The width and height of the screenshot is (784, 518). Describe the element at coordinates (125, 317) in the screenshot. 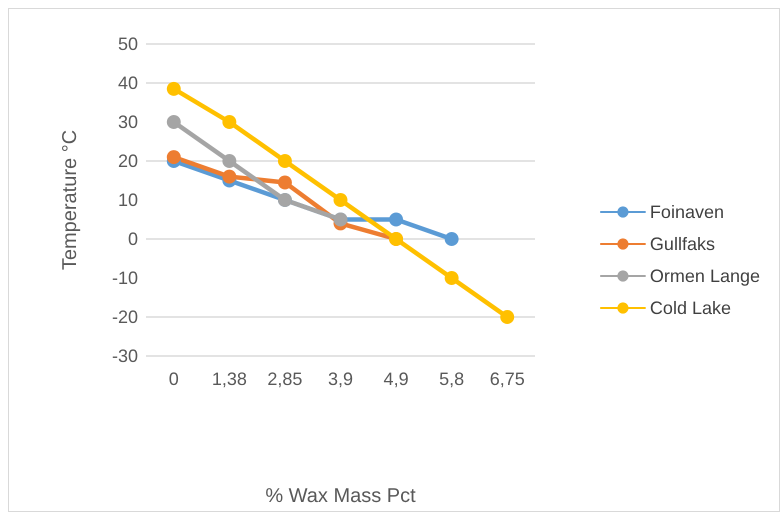

I see `y-tick-label: -20` at that location.